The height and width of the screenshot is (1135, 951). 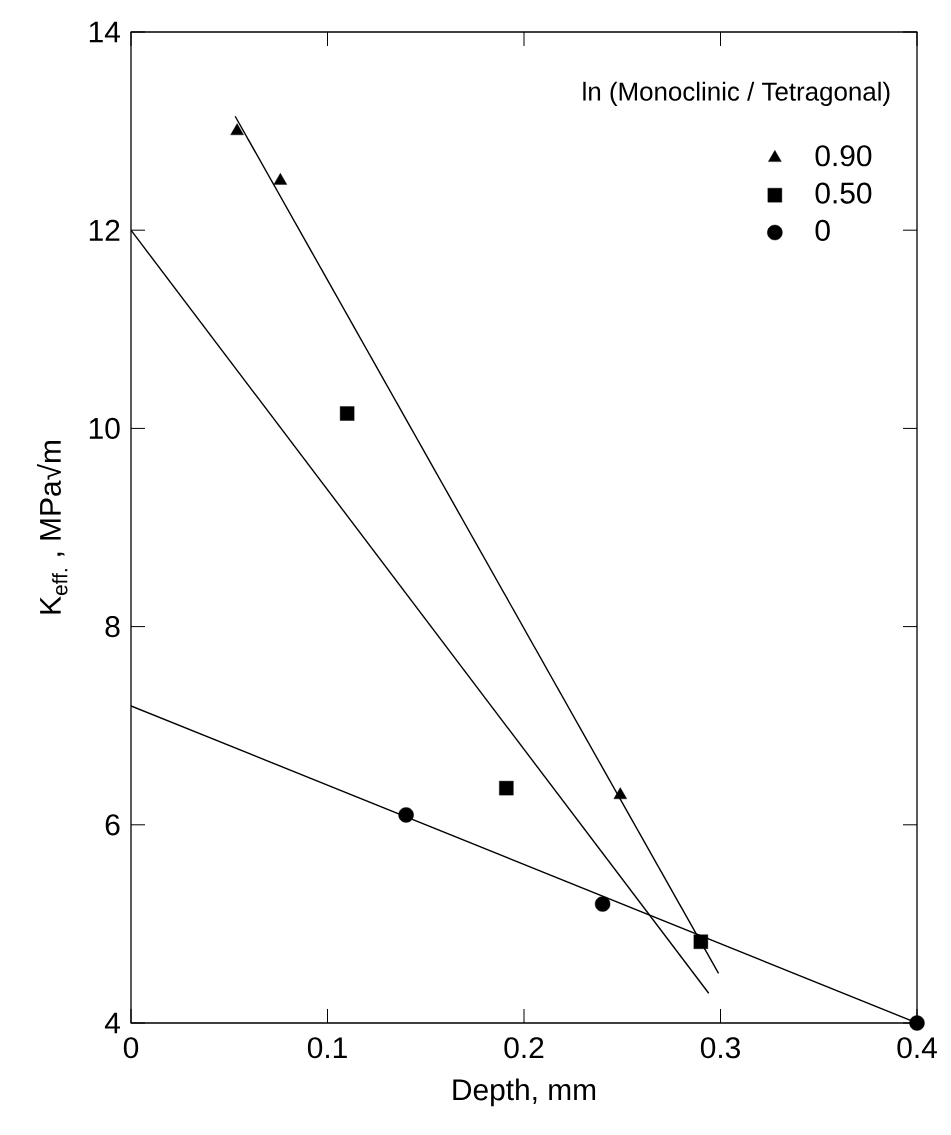 What do you see at coordinates (524, 1092) in the screenshot?
I see `x-axis-title: Depth, mm` at bounding box center [524, 1092].